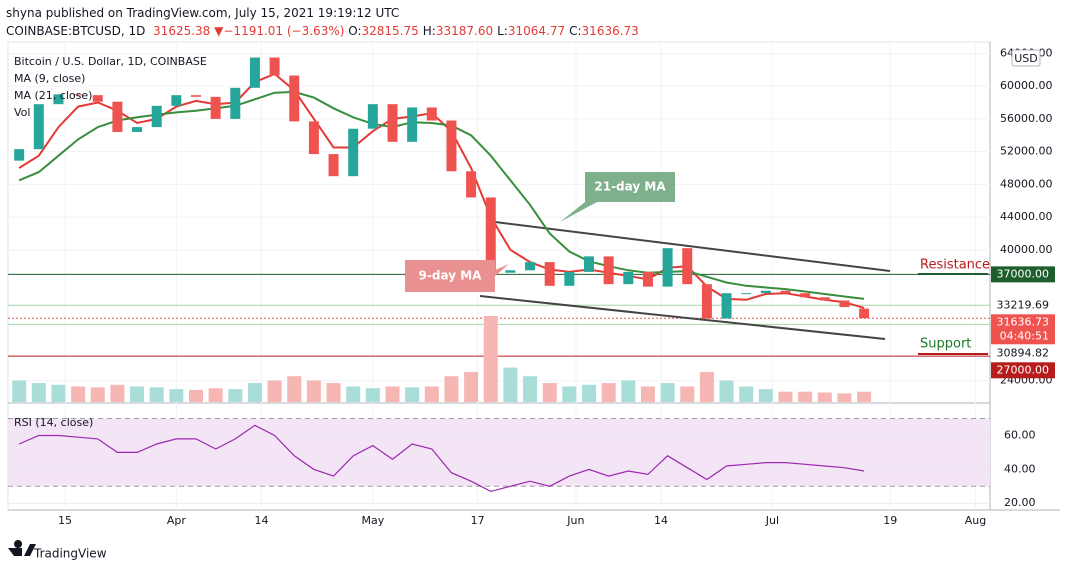 The height and width of the screenshot is (573, 1065). Describe the element at coordinates (536, 31) in the screenshot. I see `ohlc-value: 31064.77` at that location.